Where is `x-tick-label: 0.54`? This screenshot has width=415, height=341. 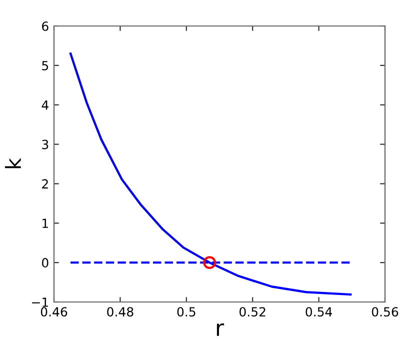 x-tick-label: 0.54 is located at coordinates (319, 312).